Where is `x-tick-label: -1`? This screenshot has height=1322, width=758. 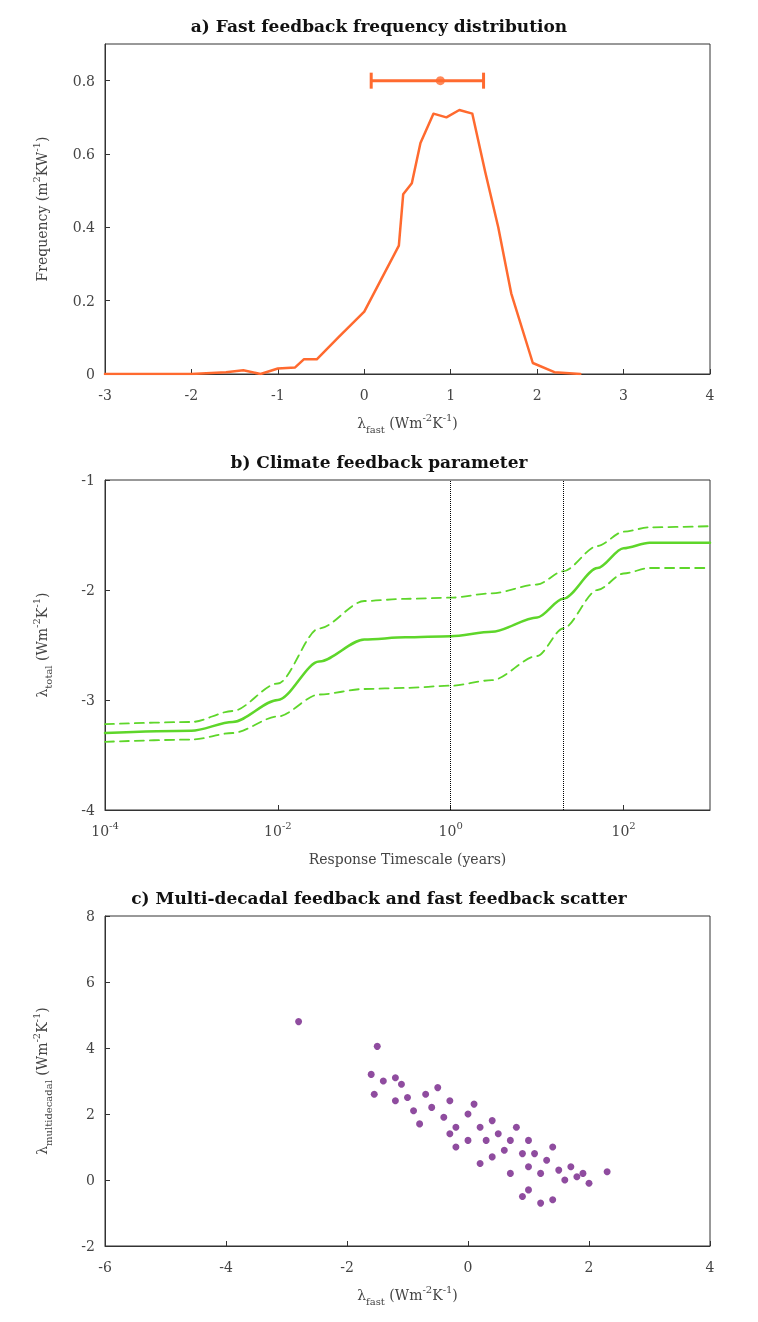 x-tick-label: -1 is located at coordinates (278, 395).